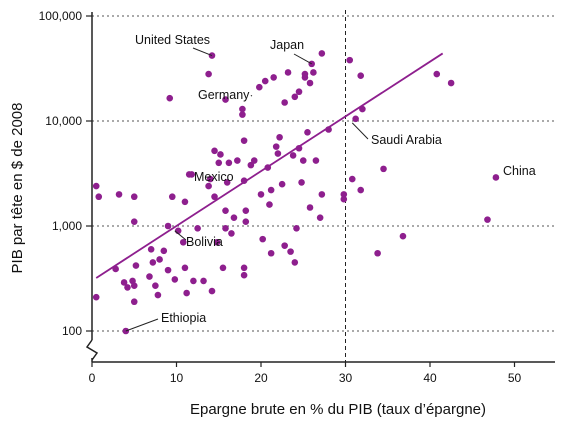 The image size is (566, 426). I want to click on x-tick-label: 40, so click(430, 378).